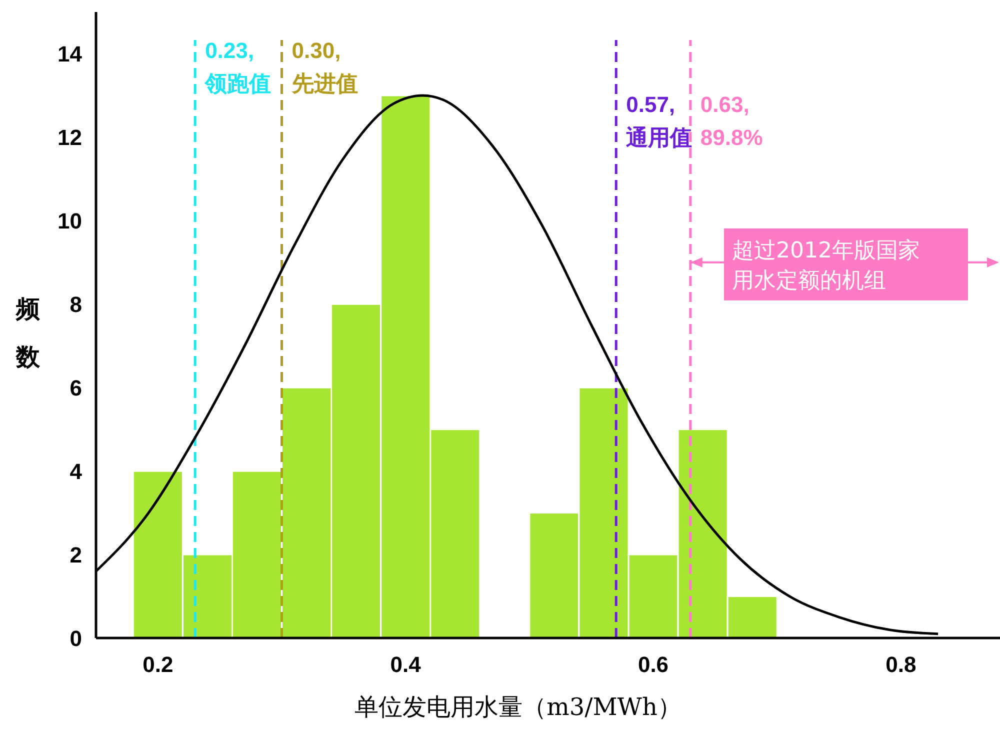  I want to click on annotation: 超过2012年版国家用水定额的机组, so click(826, 266).